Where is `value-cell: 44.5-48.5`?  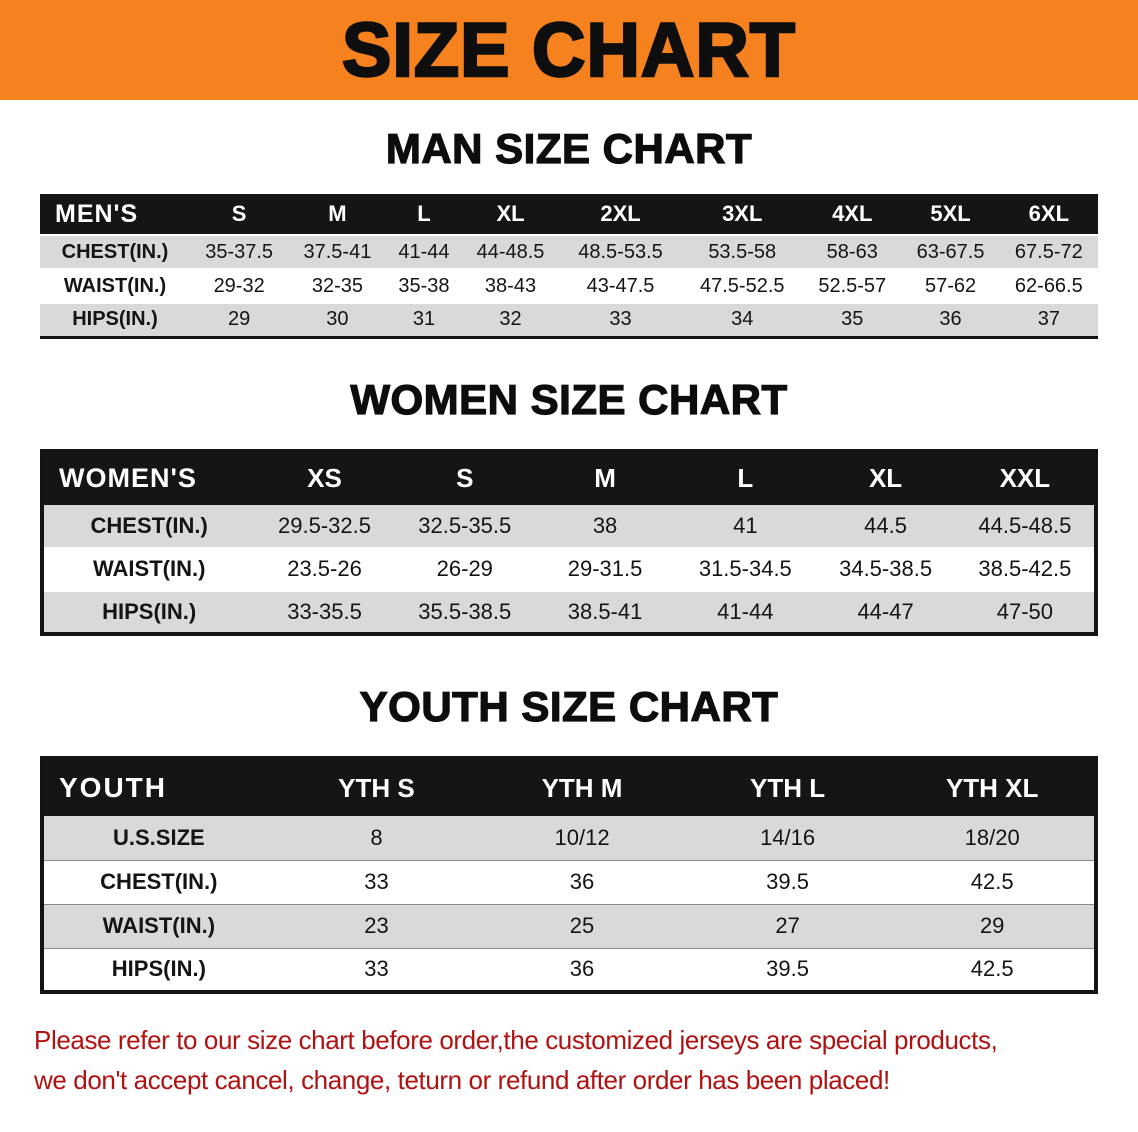
value-cell: 44.5-48.5 is located at coordinates (1025, 525).